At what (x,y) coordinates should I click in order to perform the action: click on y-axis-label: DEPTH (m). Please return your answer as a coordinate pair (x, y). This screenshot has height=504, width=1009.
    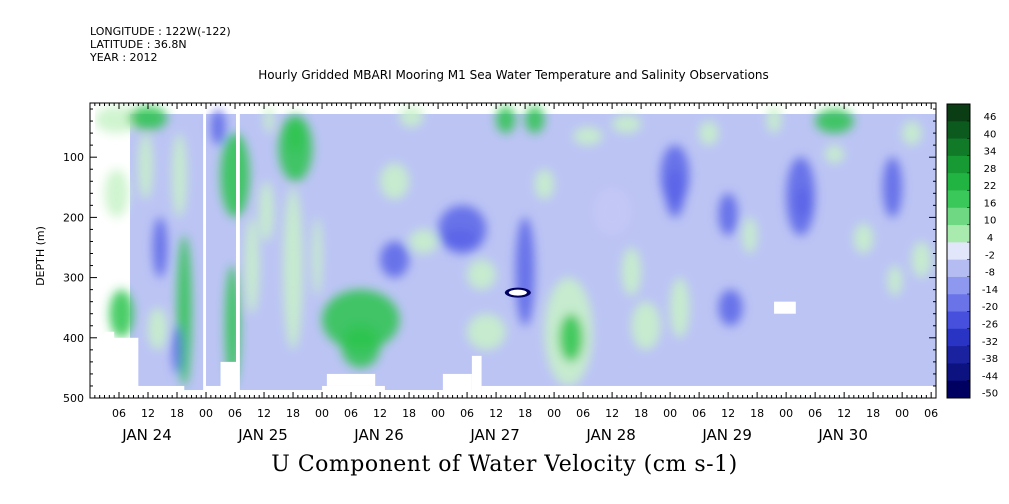
    Looking at the image, I should click on (40, 256).